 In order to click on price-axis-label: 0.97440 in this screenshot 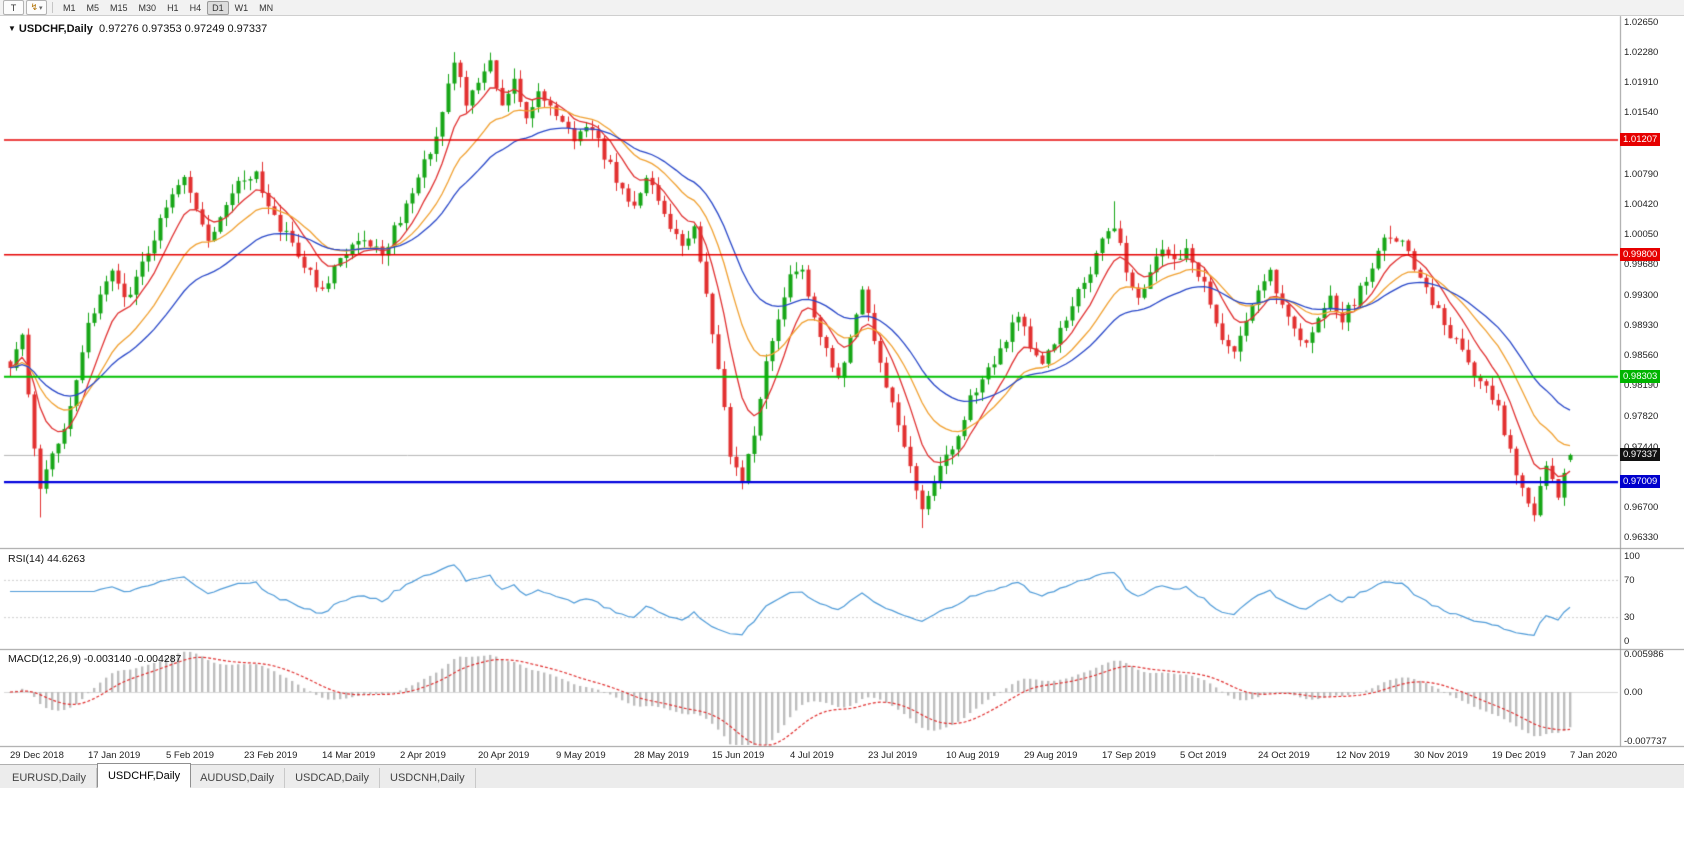, I will do `click(1641, 447)`.